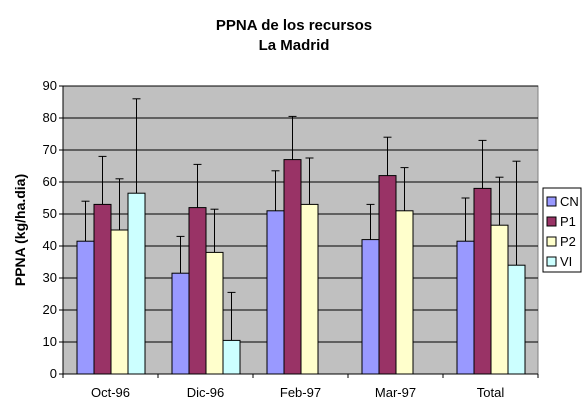 The image size is (588, 415). What do you see at coordinates (568, 241) in the screenshot?
I see `legend-label-P2: P2` at bounding box center [568, 241].